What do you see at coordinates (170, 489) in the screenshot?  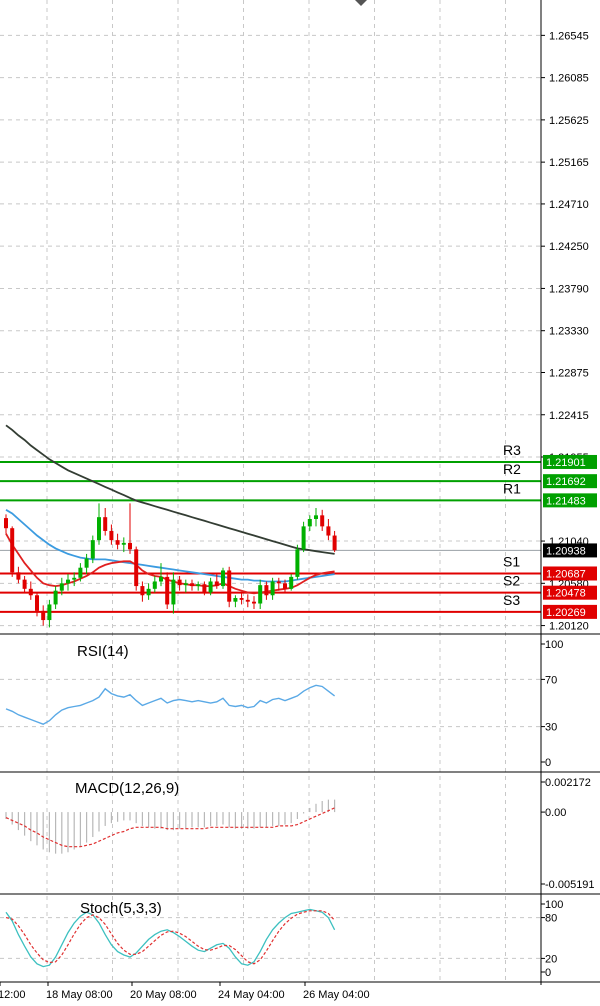 I see `ma-slow-line` at bounding box center [170, 489].